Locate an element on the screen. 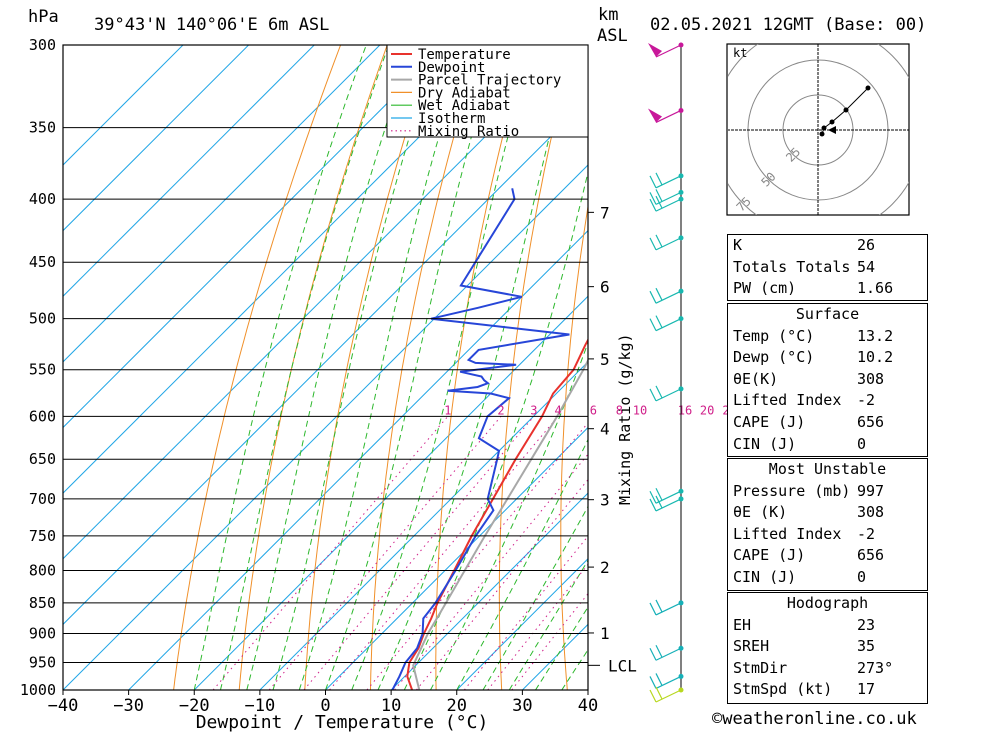 This screenshot has height=733, width=1000. km-tick-label: 7 is located at coordinates (605, 212).